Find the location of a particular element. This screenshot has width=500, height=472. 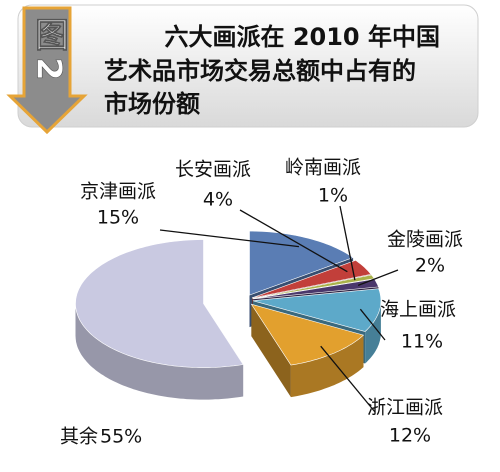

badge is located at coordinates (47, 70).